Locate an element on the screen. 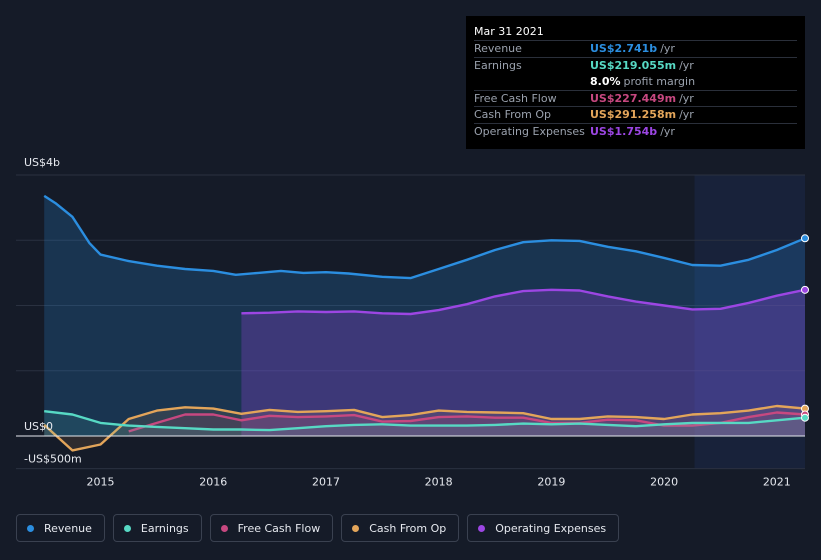  tooltip-row-label: Operating Expenses is located at coordinates (529, 131).